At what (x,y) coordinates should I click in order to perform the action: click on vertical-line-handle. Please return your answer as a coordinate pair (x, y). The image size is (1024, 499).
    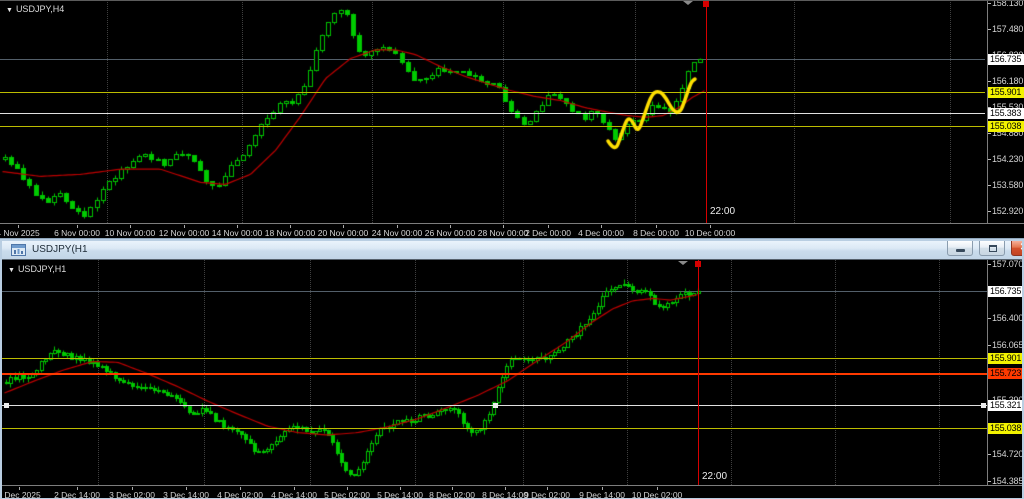
    Looking at the image, I should click on (698, 264).